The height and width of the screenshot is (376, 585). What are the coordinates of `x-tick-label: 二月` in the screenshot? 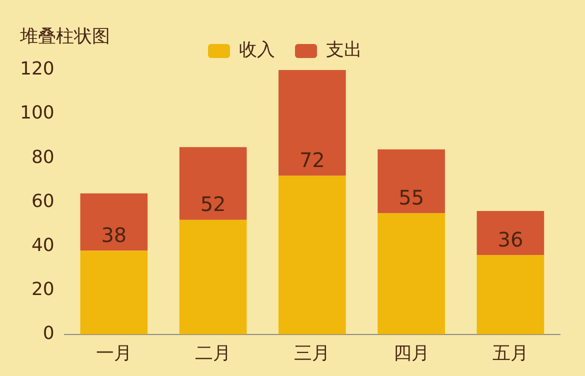 It's located at (213, 353).